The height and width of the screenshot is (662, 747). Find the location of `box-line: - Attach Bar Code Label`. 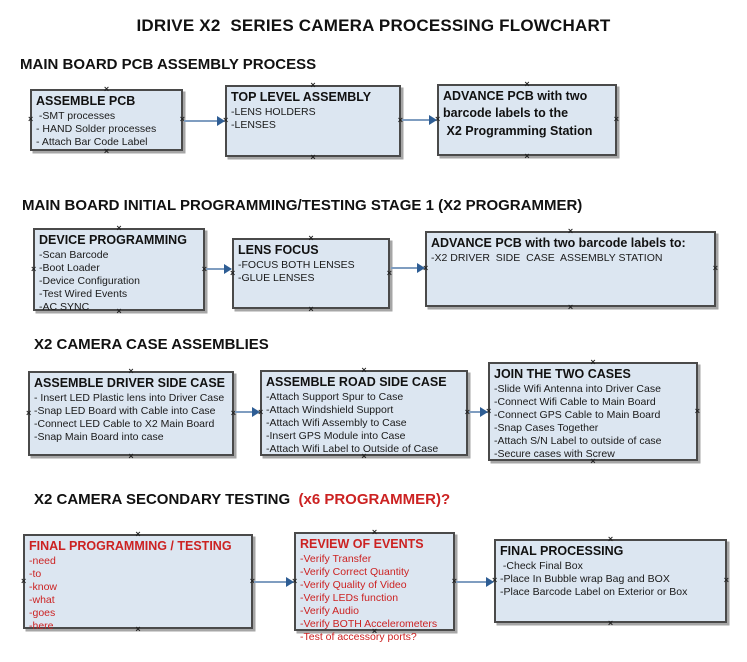

box-line: - Attach Bar Code Label is located at coordinates (92, 142).